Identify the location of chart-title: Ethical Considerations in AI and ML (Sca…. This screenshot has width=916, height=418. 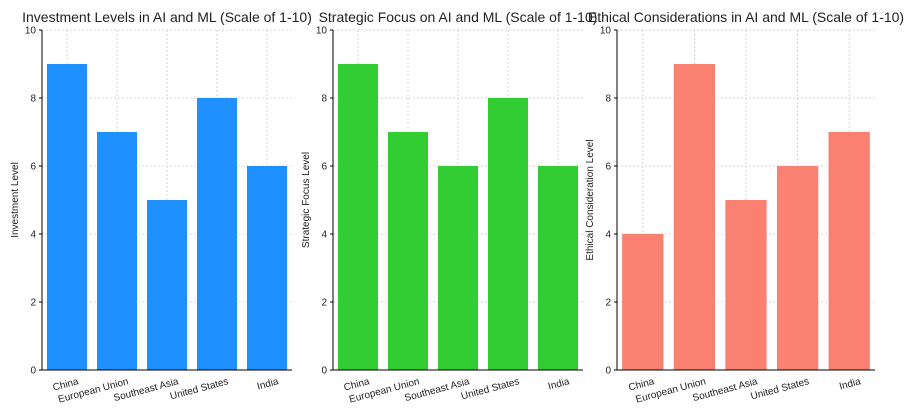
(746, 17).